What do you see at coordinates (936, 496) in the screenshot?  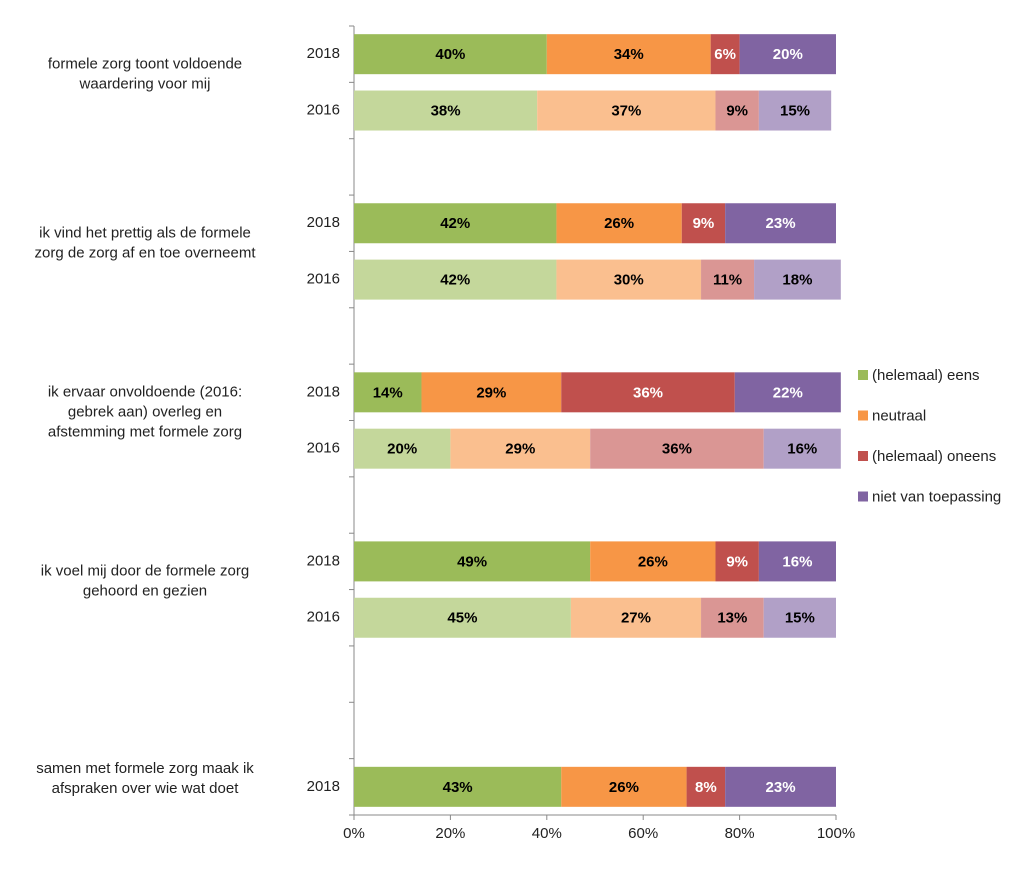 I see `legend-label: niet van toepassing` at bounding box center [936, 496].